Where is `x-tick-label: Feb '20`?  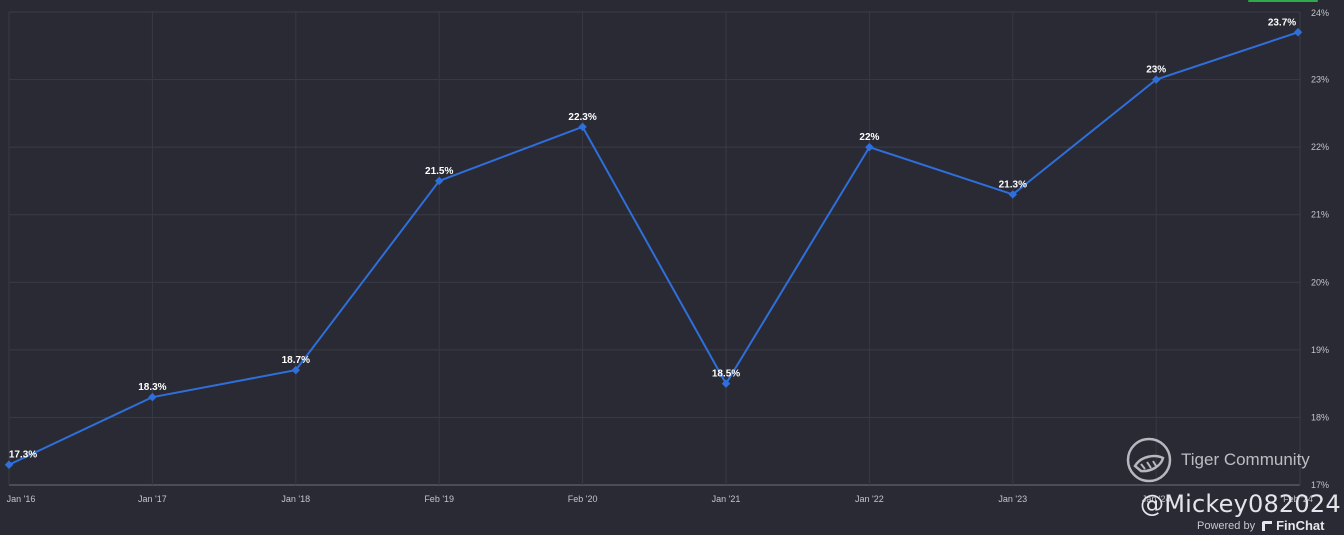 x-tick-label: Feb '20 is located at coordinates (583, 499).